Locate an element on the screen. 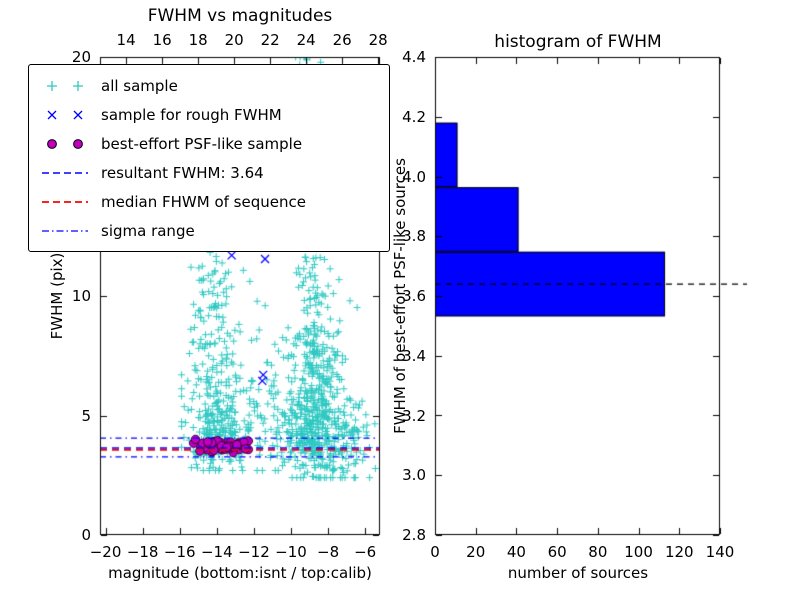 The height and width of the screenshot is (600, 800). histogram-y-tick-label: 4.0 is located at coordinates (414, 176).